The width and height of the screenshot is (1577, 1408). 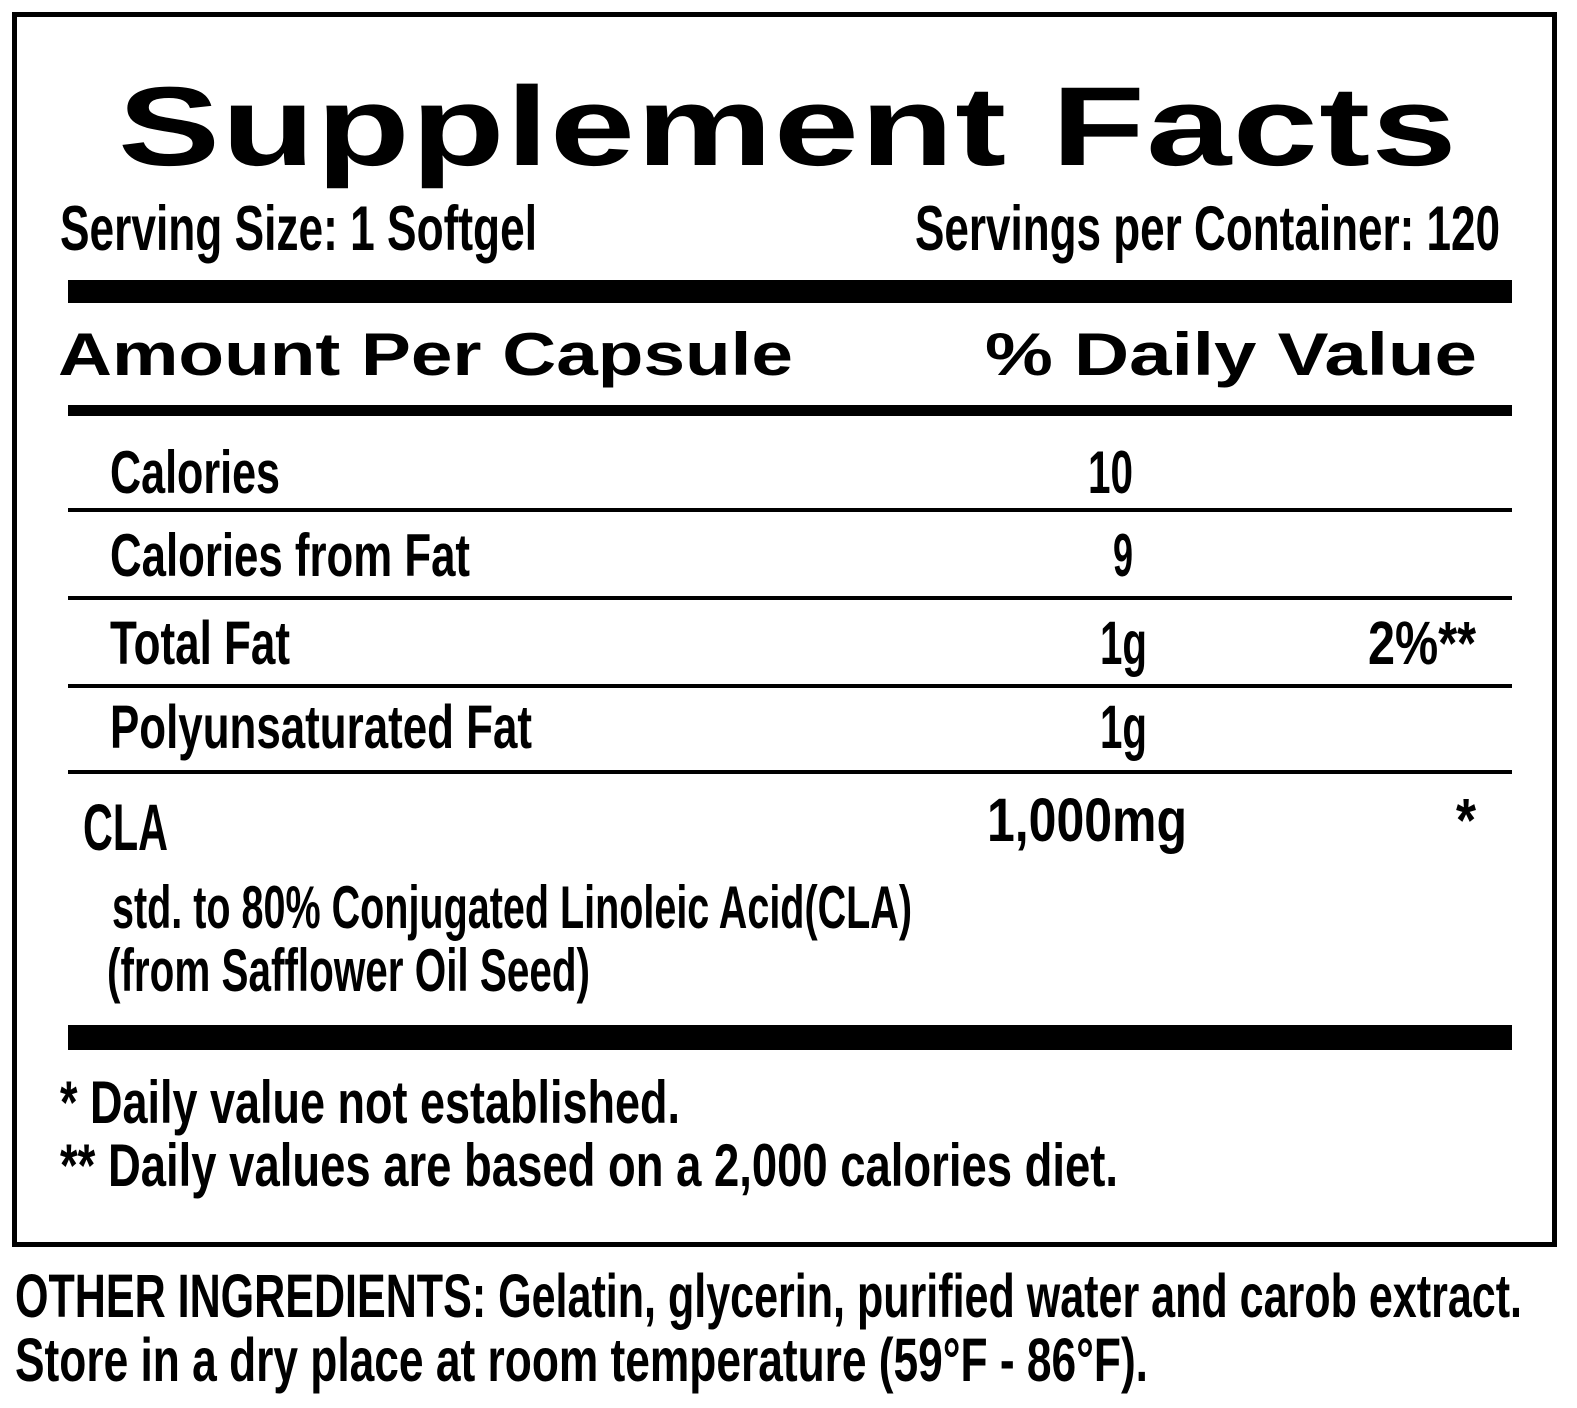 I want to click on row-name: Calories, so click(x=195, y=471).